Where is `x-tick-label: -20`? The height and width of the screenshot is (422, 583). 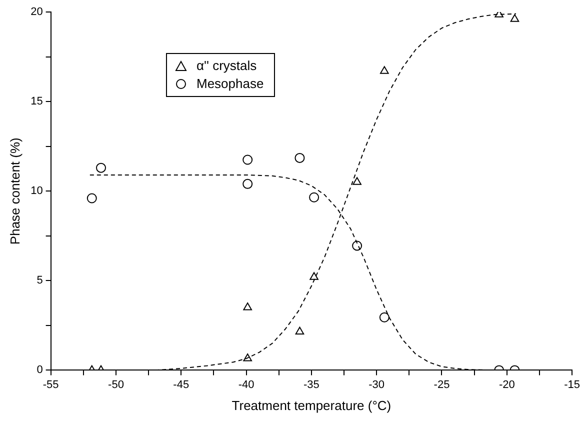 x-tick-label: -20 is located at coordinates (506, 384).